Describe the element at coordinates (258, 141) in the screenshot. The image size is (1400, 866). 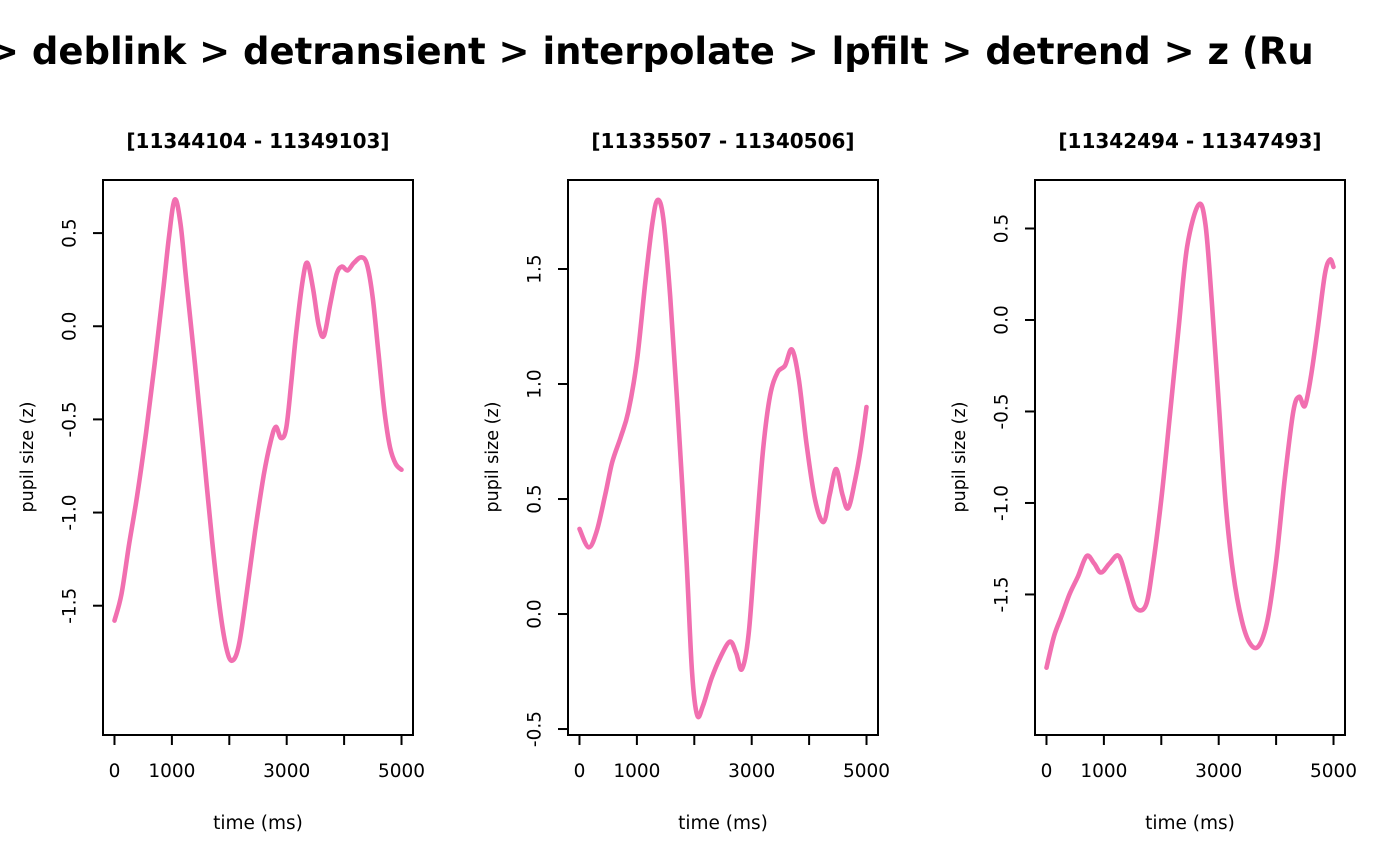
I see `panel-1-title: [11344104 - 11349103]` at that location.